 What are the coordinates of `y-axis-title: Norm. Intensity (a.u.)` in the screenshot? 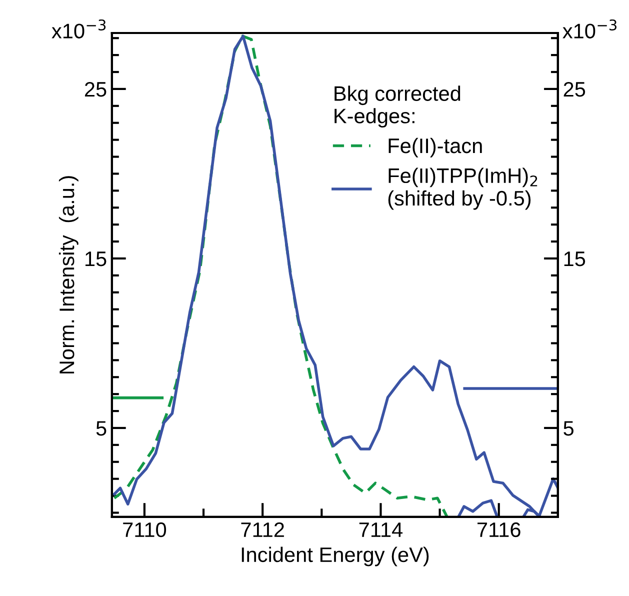 It's located at (68, 275).